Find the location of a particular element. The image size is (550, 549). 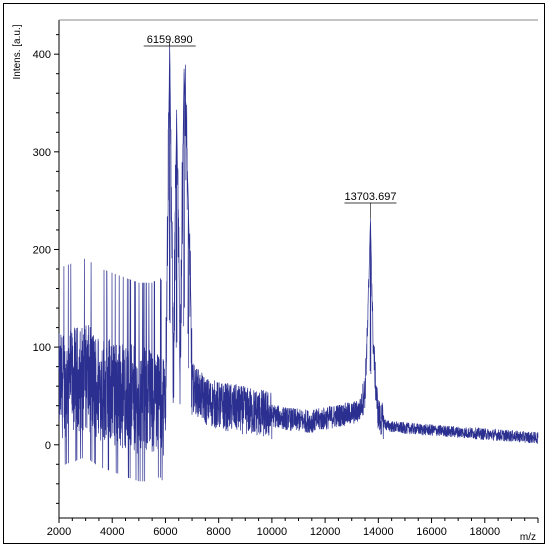

peak-annotation: 13703.697 is located at coordinates (370, 205).